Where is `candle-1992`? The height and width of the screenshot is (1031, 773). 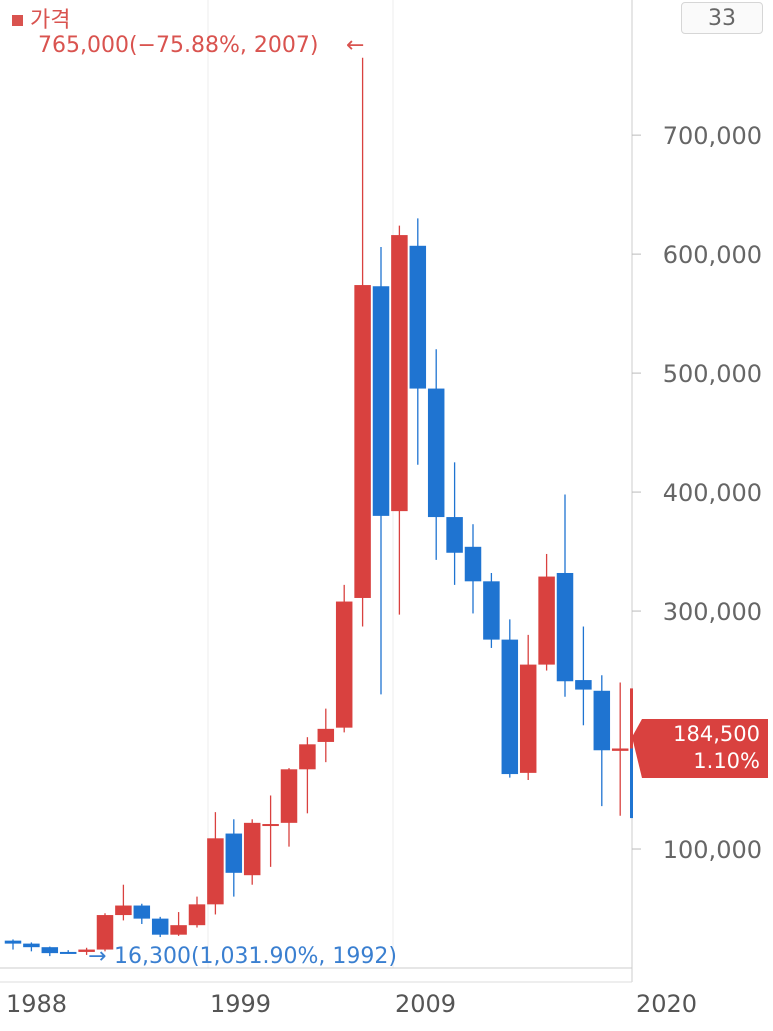
candle-1992 is located at coordinates (68, 952).